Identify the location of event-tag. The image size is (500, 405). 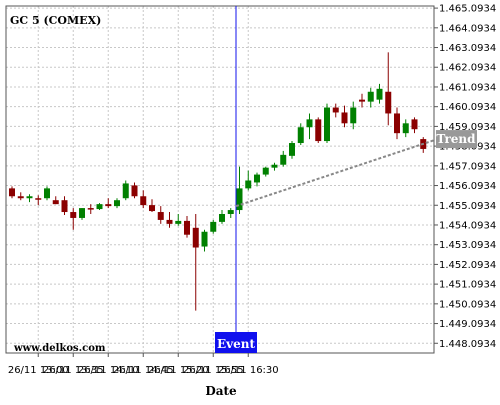
(236, 342).